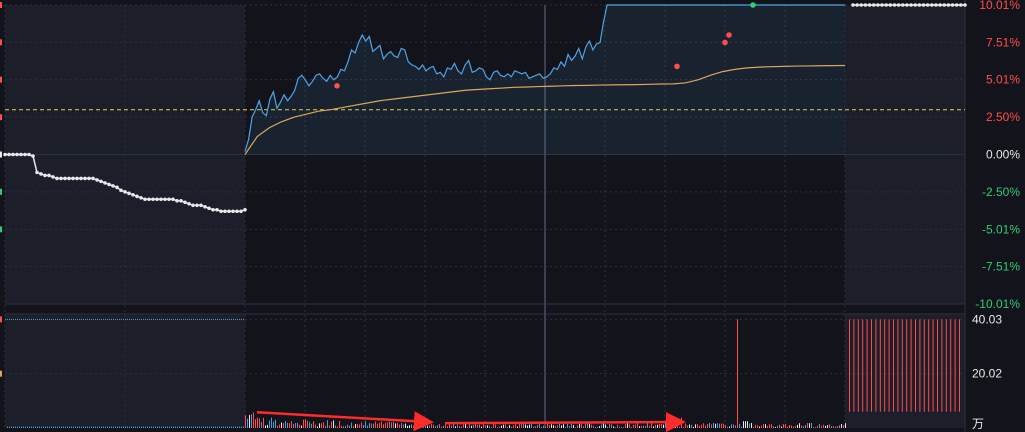 The height and width of the screenshot is (432, 1025). I want to click on volume-unit-label: 万, so click(978, 424).